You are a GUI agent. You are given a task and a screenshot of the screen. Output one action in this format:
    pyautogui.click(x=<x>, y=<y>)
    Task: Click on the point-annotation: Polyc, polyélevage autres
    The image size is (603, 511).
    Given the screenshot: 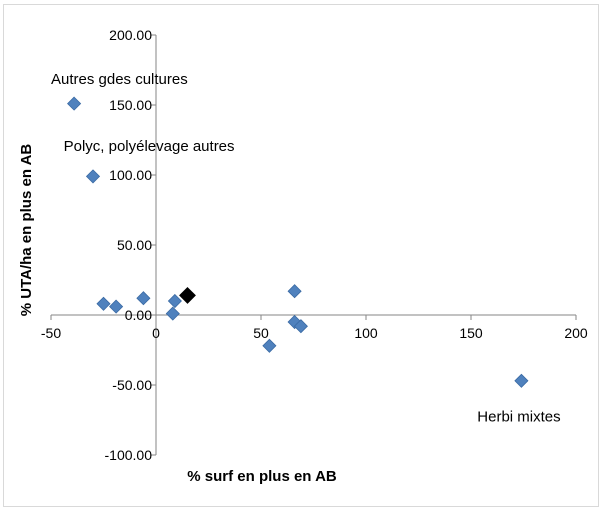 What is the action you would take?
    pyautogui.click(x=149, y=146)
    